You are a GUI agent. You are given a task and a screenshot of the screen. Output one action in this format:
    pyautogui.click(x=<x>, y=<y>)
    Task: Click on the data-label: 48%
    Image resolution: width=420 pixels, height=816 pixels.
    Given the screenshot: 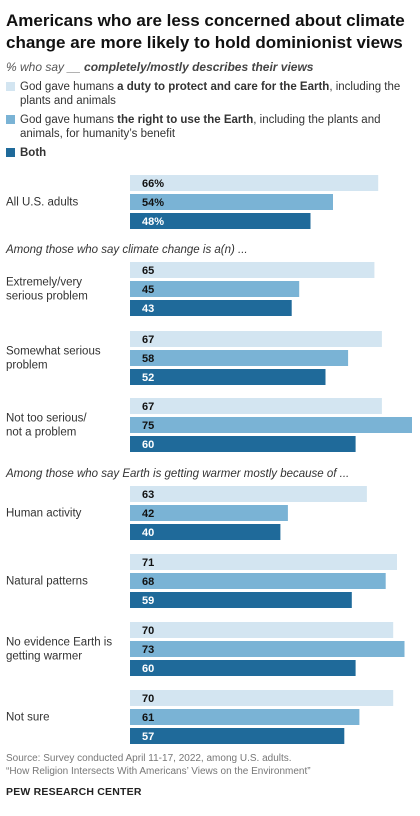 What is the action you would take?
    pyautogui.click(x=153, y=222)
    